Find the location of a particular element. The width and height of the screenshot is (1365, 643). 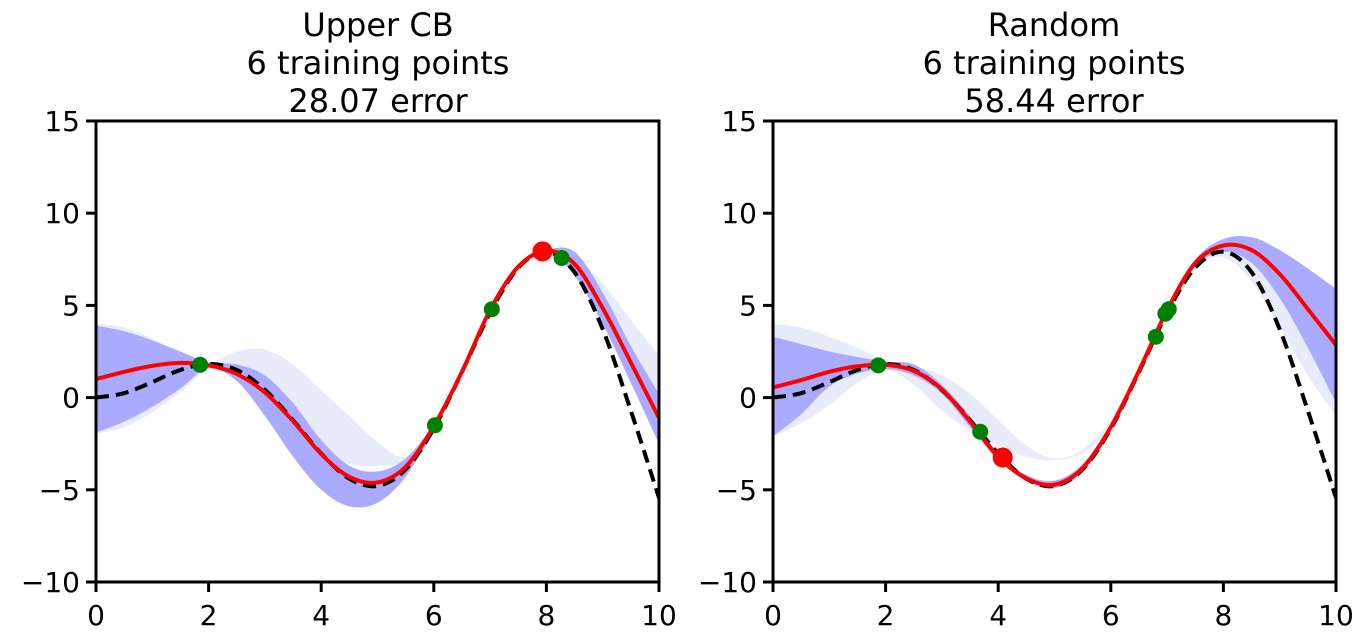

panel-title-line: 58.44 error is located at coordinates (1054, 101).